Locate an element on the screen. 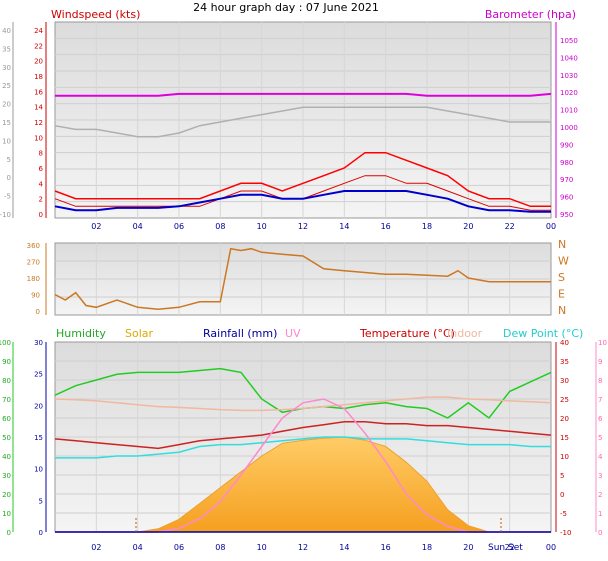 The width and height of the screenshot is (608, 561). sunset-label: Sun Set is located at coordinates (505, 548).